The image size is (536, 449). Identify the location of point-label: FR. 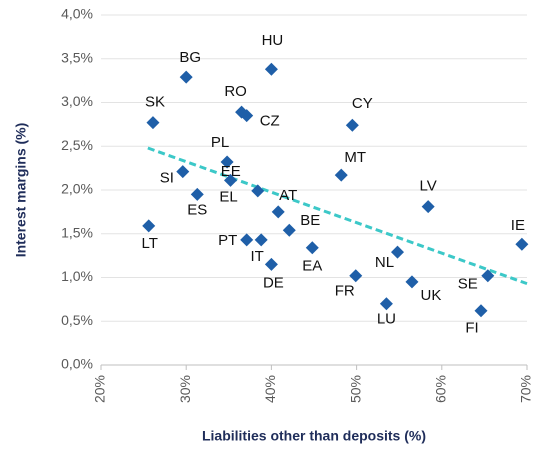
(345, 291).